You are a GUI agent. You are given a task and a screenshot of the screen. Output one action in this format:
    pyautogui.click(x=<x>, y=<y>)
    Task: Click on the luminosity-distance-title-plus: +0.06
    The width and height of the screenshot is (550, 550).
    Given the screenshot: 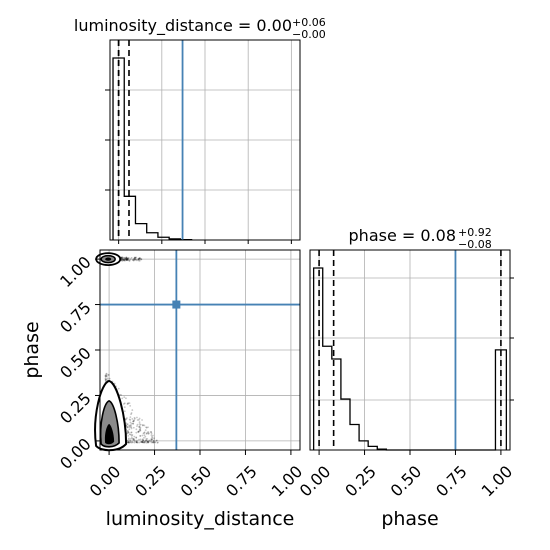 What is the action you would take?
    pyautogui.click(x=309, y=22)
    